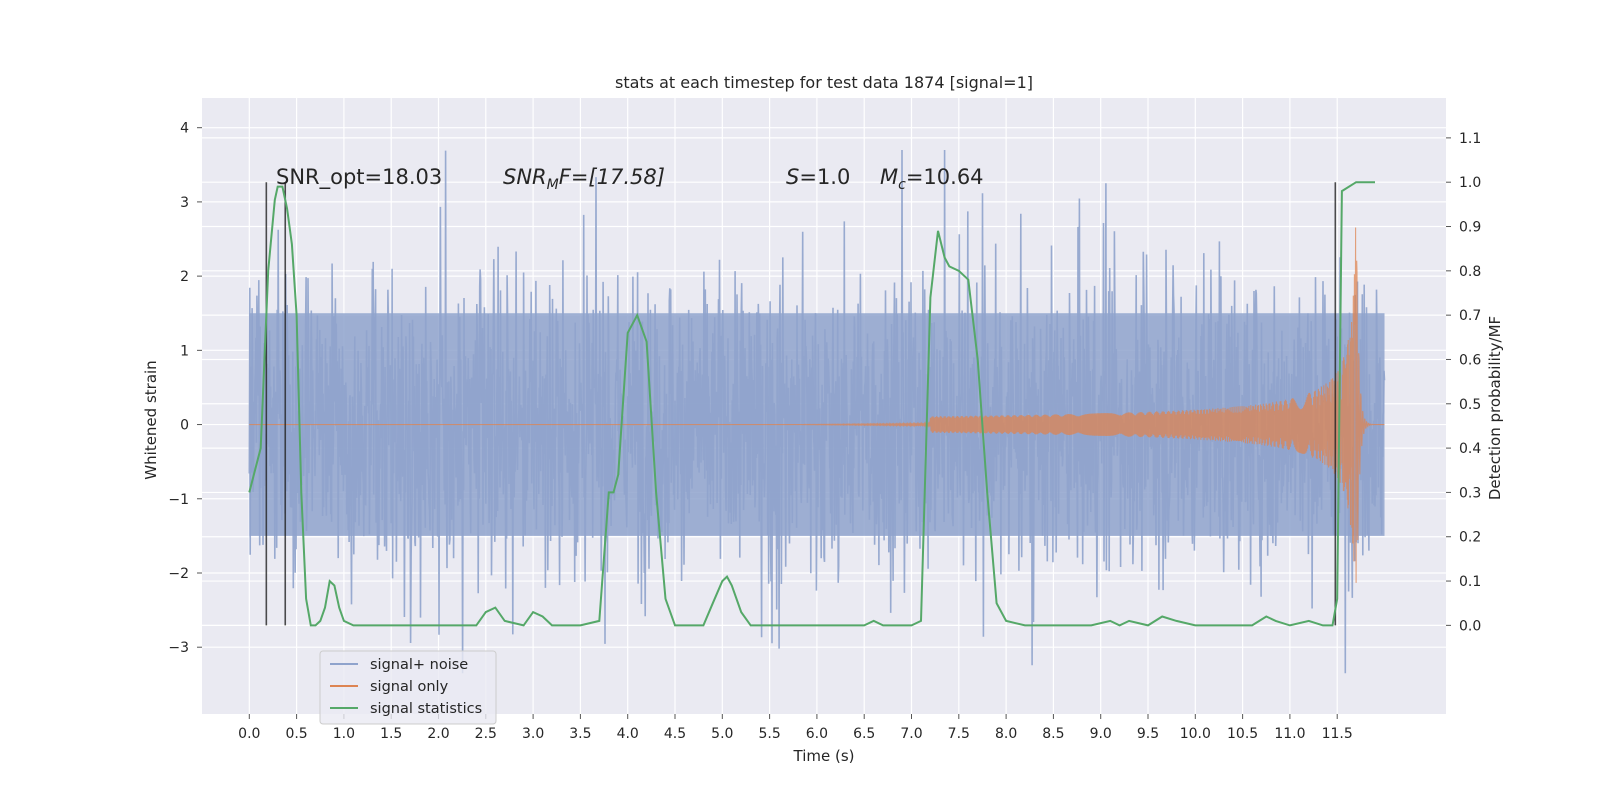 The image size is (1600, 800). What do you see at coordinates (391, 734) in the screenshot?
I see `x-tick-label: 1.5` at bounding box center [391, 734].